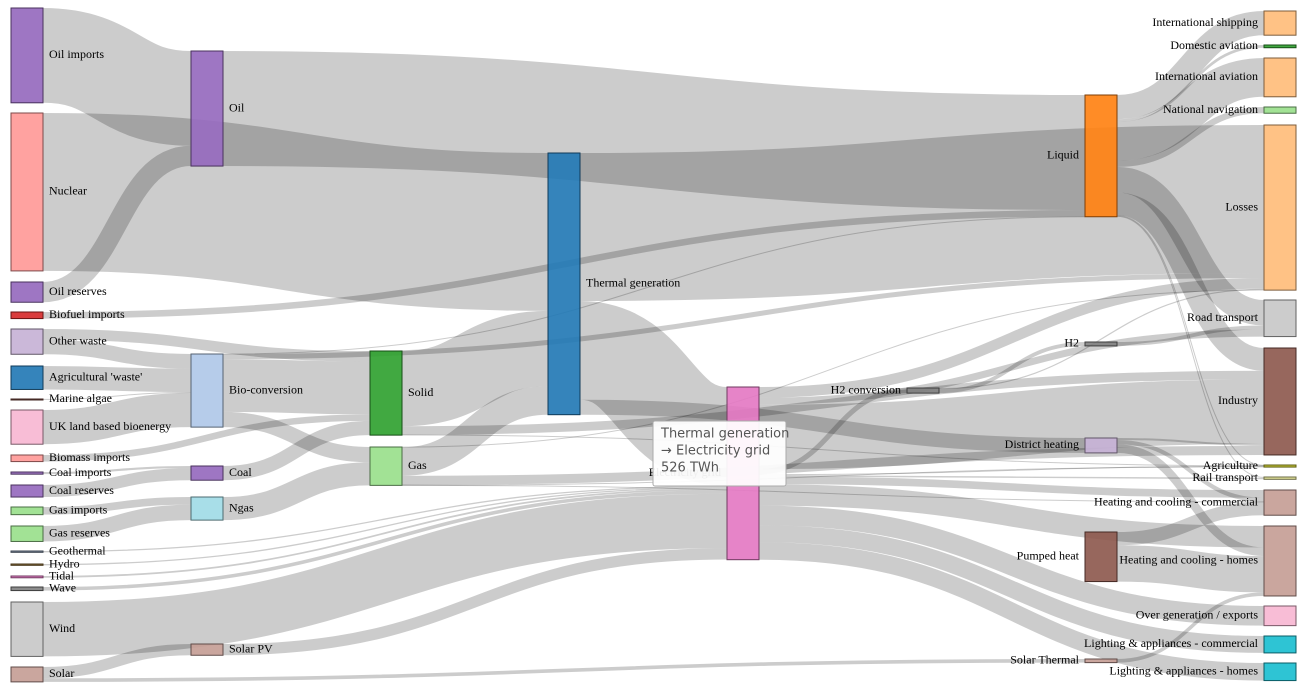  What do you see at coordinates (1205, 22) in the screenshot?
I see `node-label: International shipping` at bounding box center [1205, 22].